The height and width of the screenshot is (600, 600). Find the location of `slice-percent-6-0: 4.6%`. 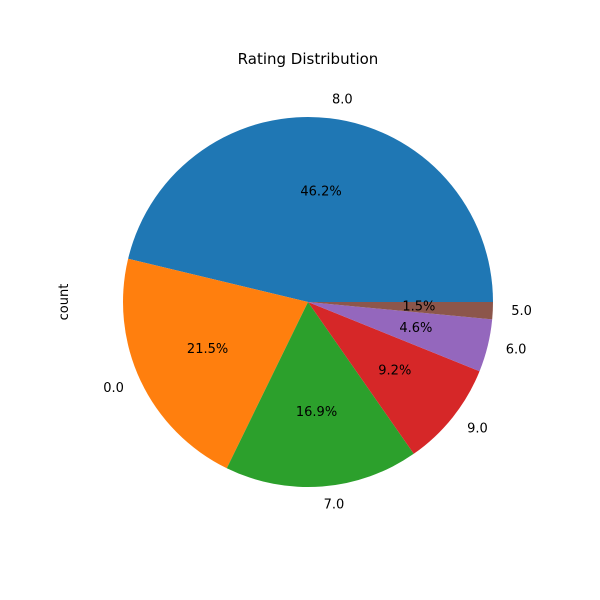

slice-percent-6-0: 4.6% is located at coordinates (415, 328).